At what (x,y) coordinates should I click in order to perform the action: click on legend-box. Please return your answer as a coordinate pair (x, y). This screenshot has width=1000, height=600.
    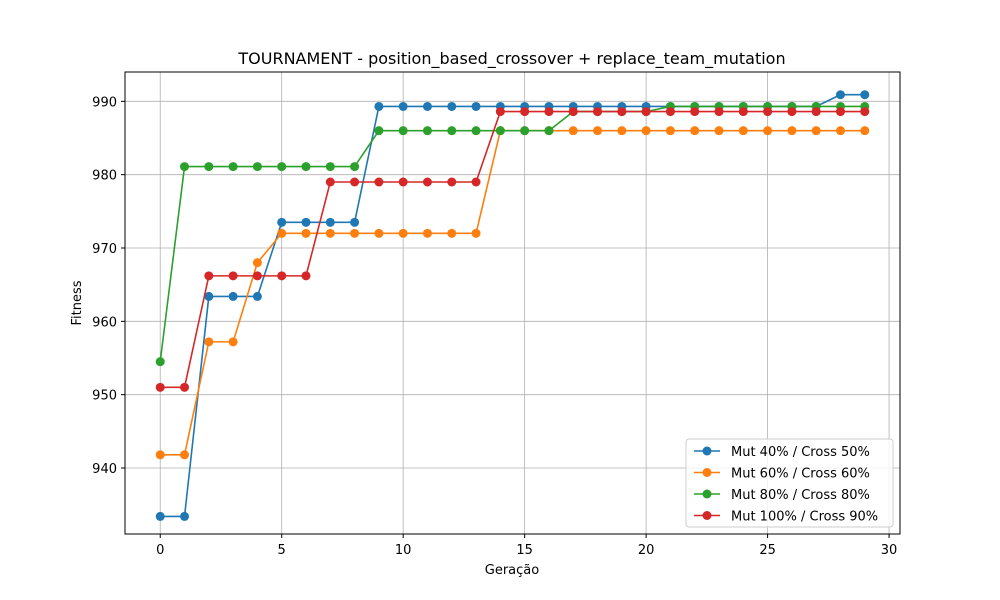
    Looking at the image, I should click on (789, 483).